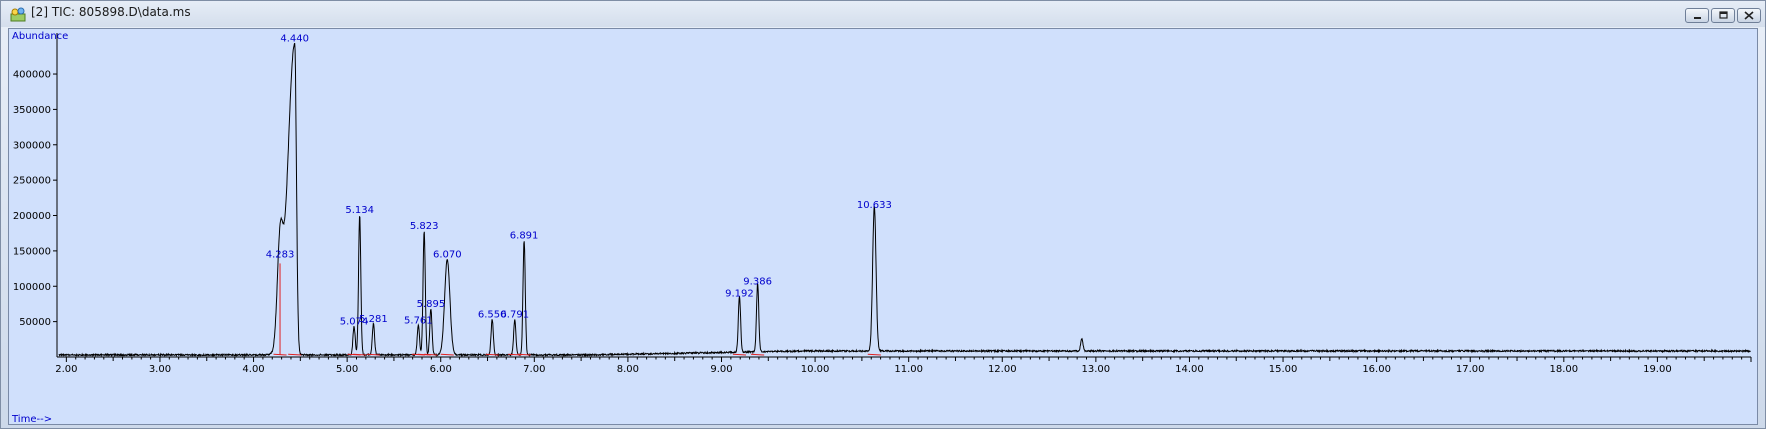  I want to click on x-tick-label: 16.00, so click(1376, 369).